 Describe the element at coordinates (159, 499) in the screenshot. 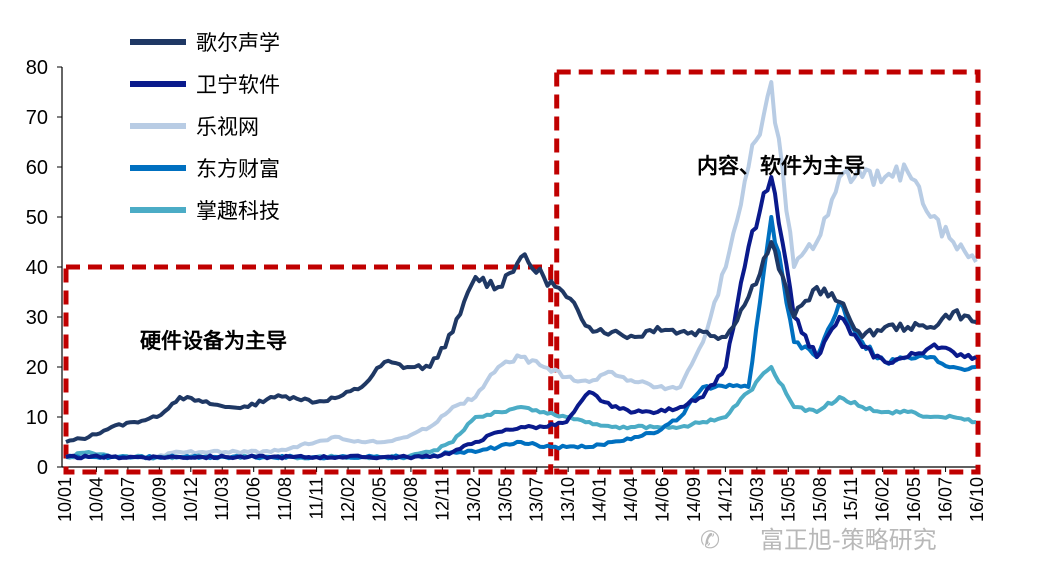

I see `x-tick-label: 10/09` at that location.